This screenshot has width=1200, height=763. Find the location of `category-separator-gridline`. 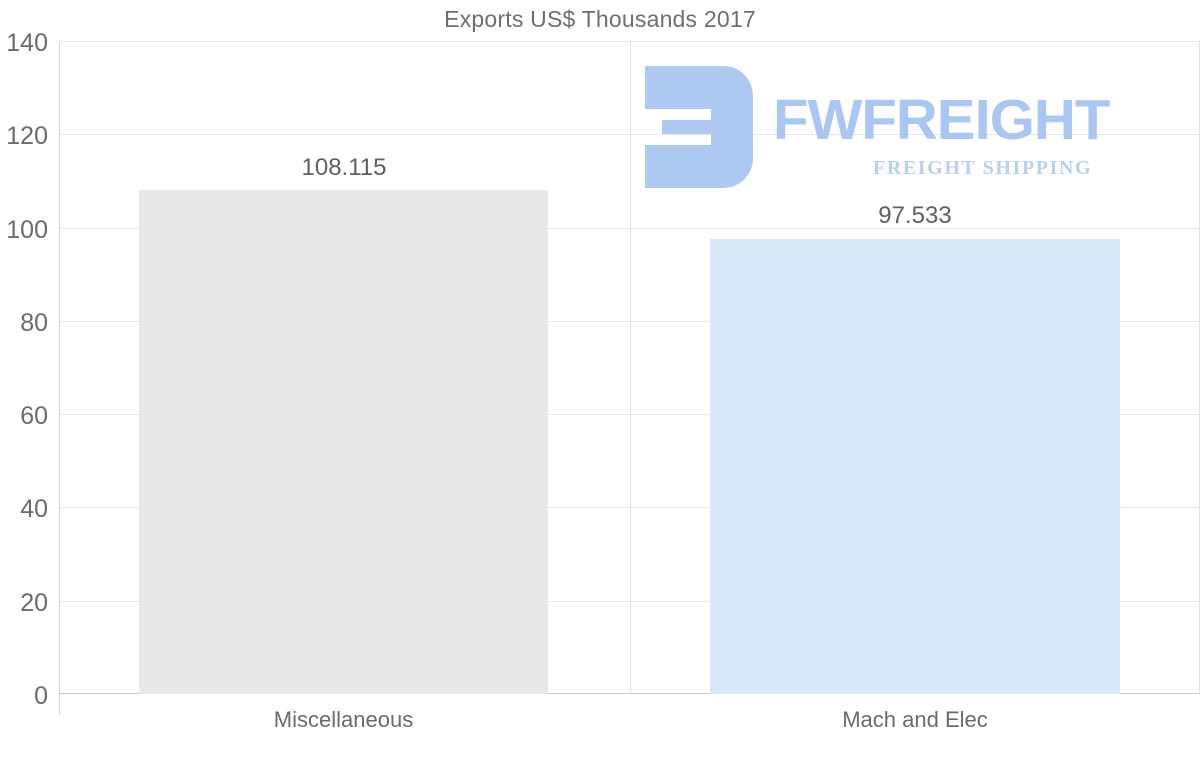

category-separator-gridline is located at coordinates (630, 367).